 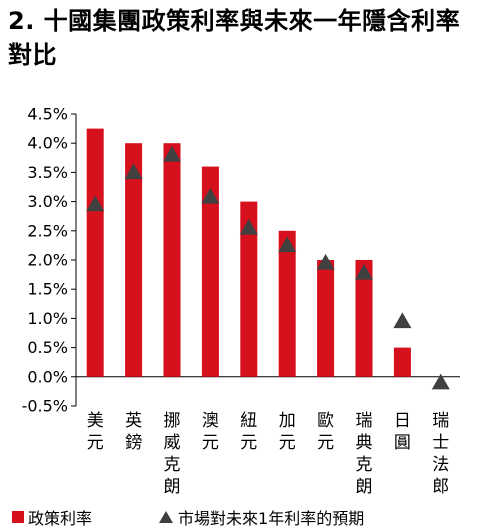 What do you see at coordinates (172, 454) in the screenshot?
I see `x-tick-label: 挪威克朗` at bounding box center [172, 454].